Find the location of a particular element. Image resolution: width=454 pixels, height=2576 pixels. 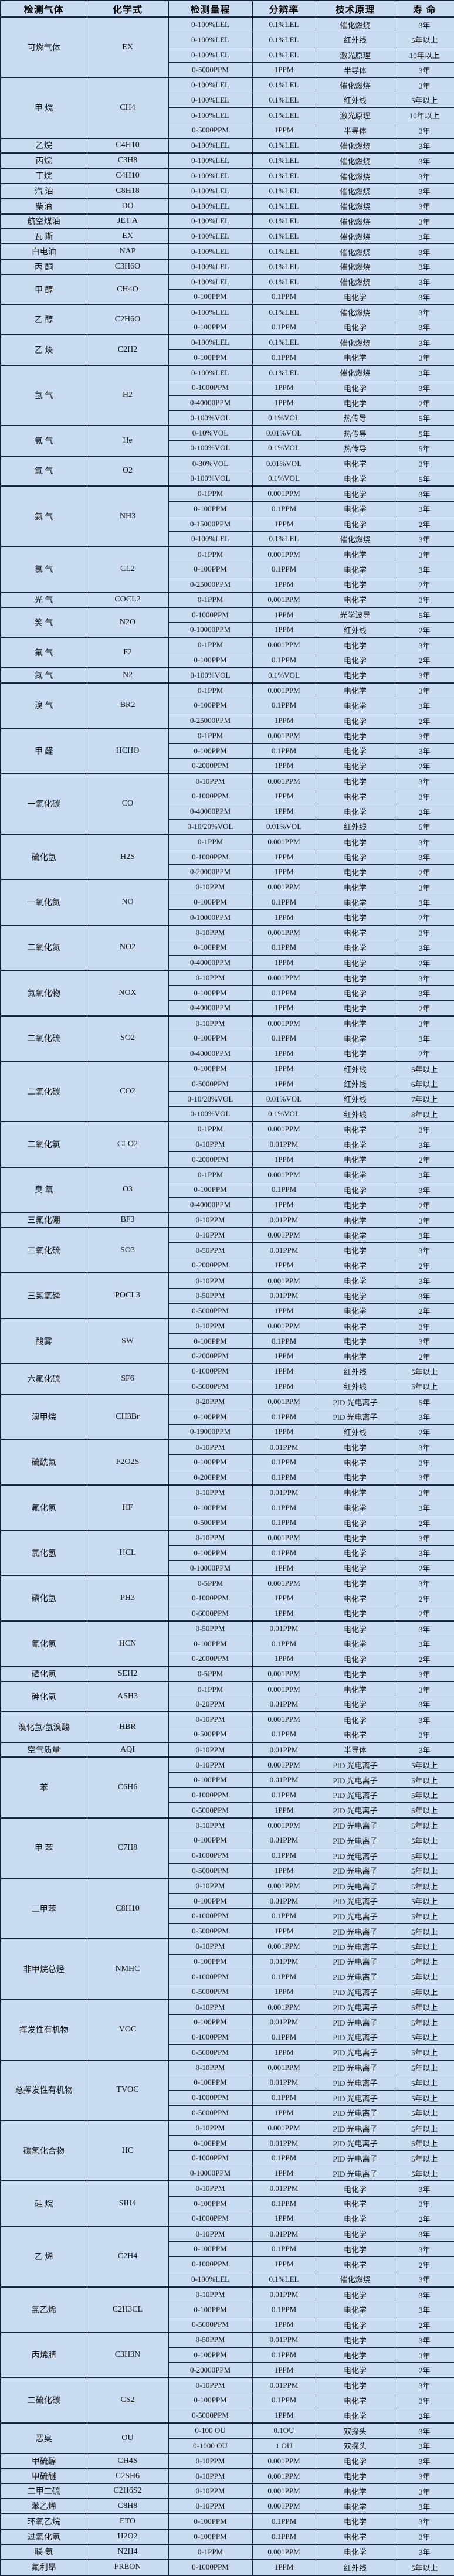

gas-name-cell: 氮氧化物 is located at coordinates (43, 994).